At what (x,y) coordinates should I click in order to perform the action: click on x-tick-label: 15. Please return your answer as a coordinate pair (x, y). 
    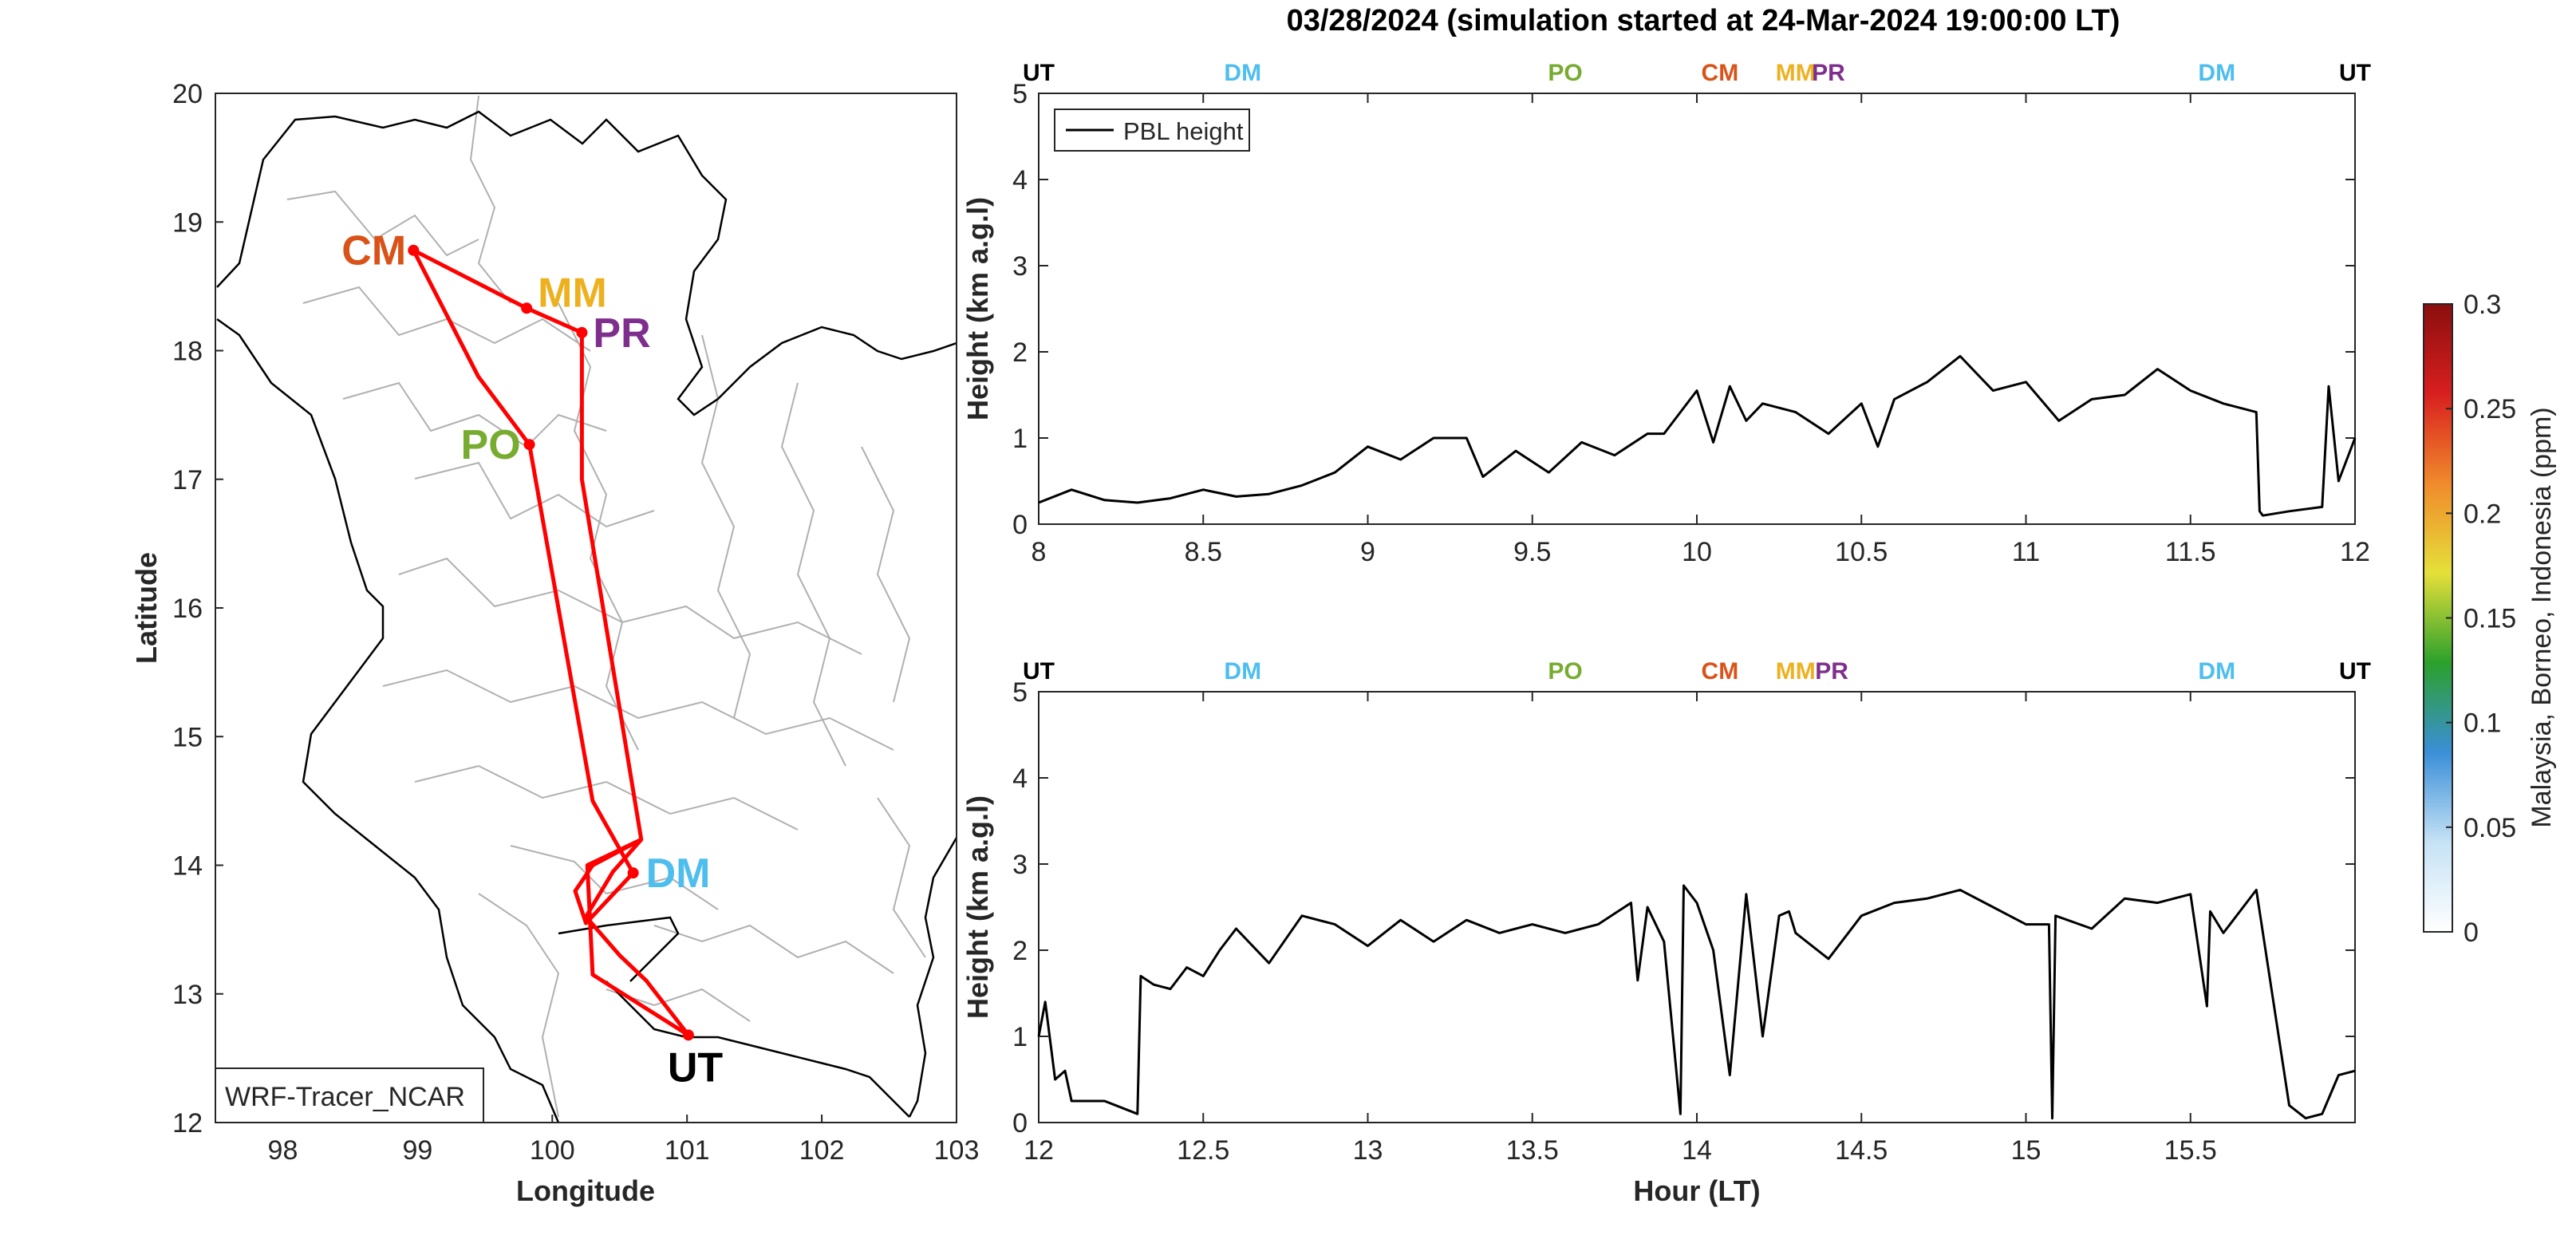
    Looking at the image, I should click on (2026, 1151).